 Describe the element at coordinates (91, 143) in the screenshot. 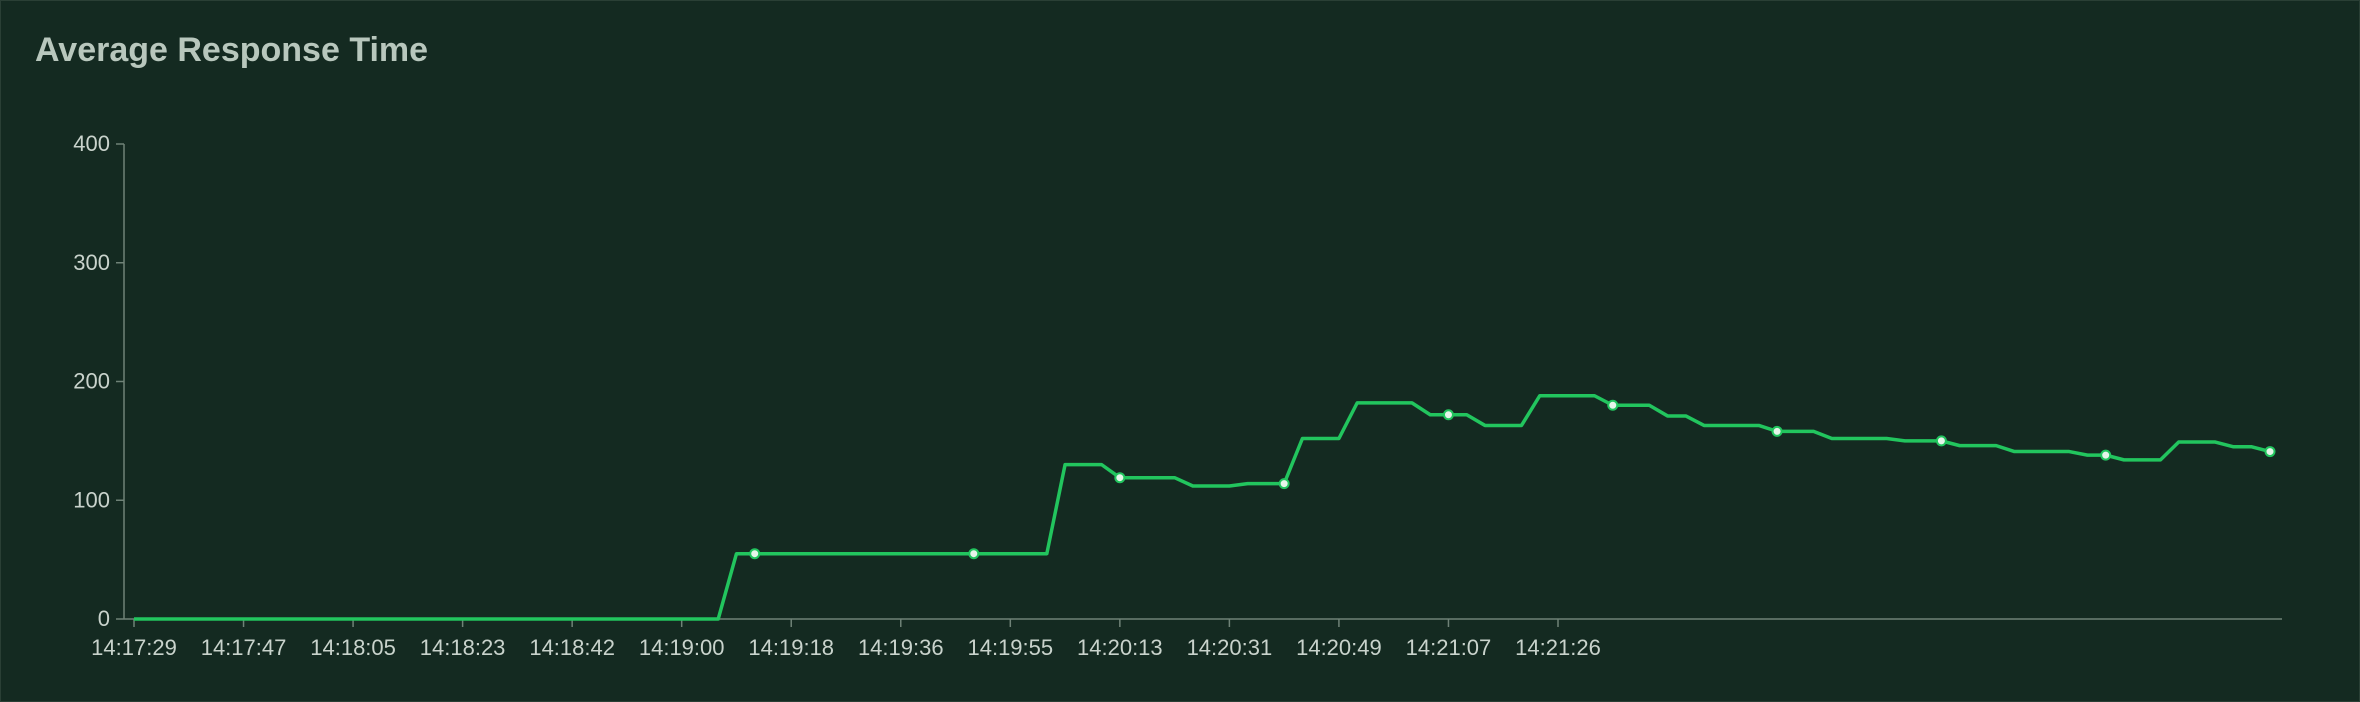

I see `y-tick-label: 400` at that location.